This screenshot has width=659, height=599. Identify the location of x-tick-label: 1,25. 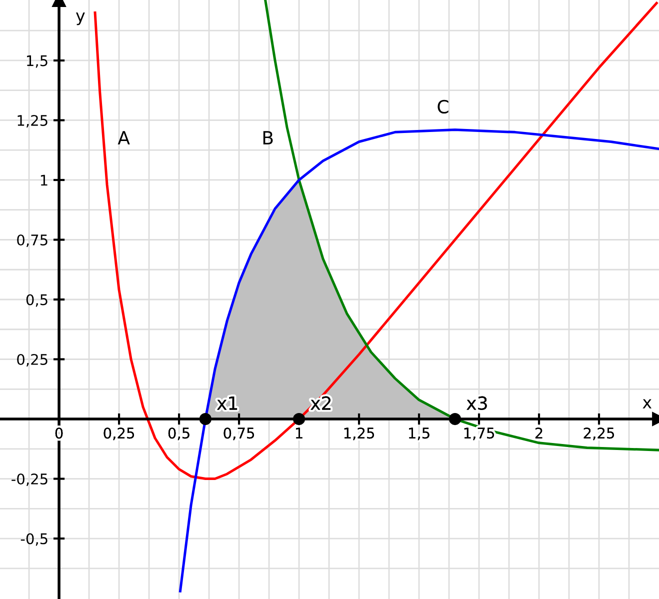
(359, 434).